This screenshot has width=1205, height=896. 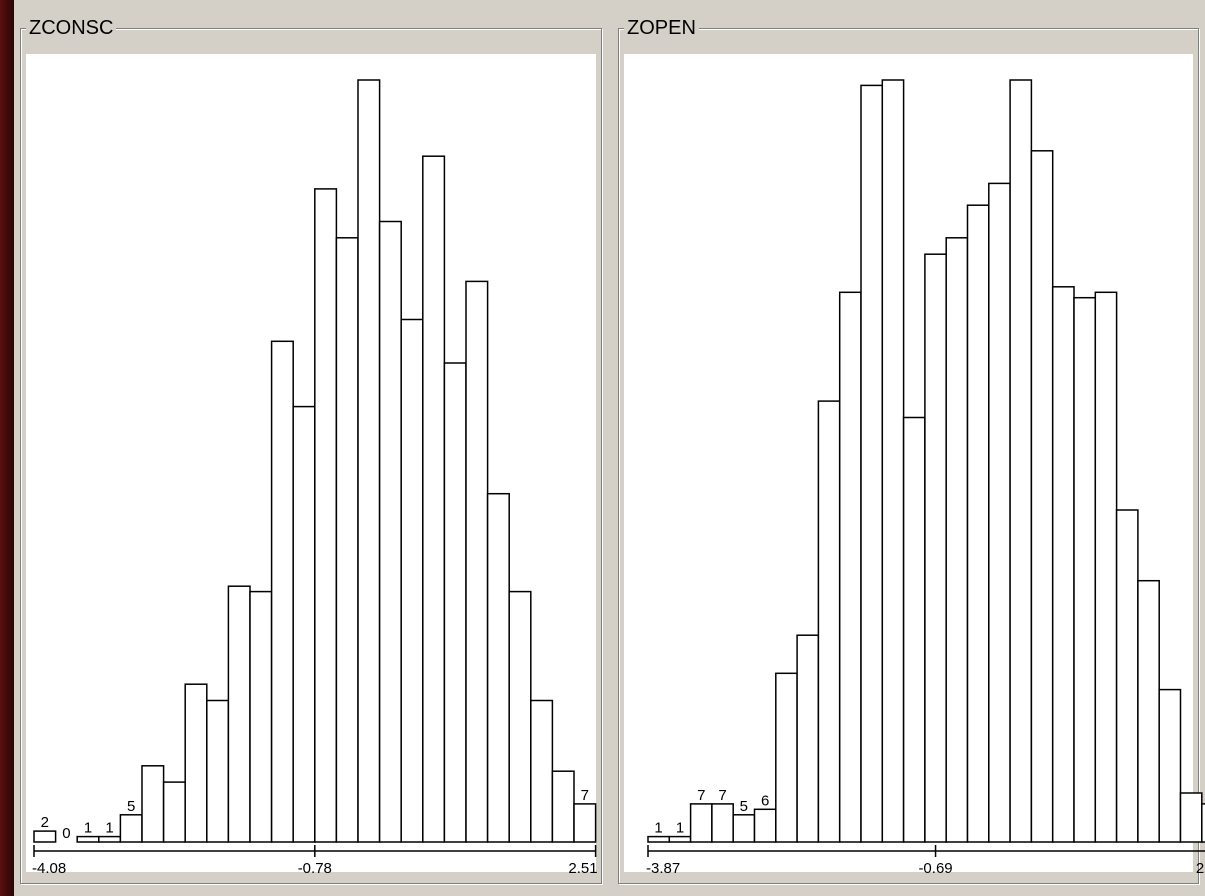 What do you see at coordinates (582, 868) in the screenshot?
I see `x-tick-label: 2.51` at bounding box center [582, 868].